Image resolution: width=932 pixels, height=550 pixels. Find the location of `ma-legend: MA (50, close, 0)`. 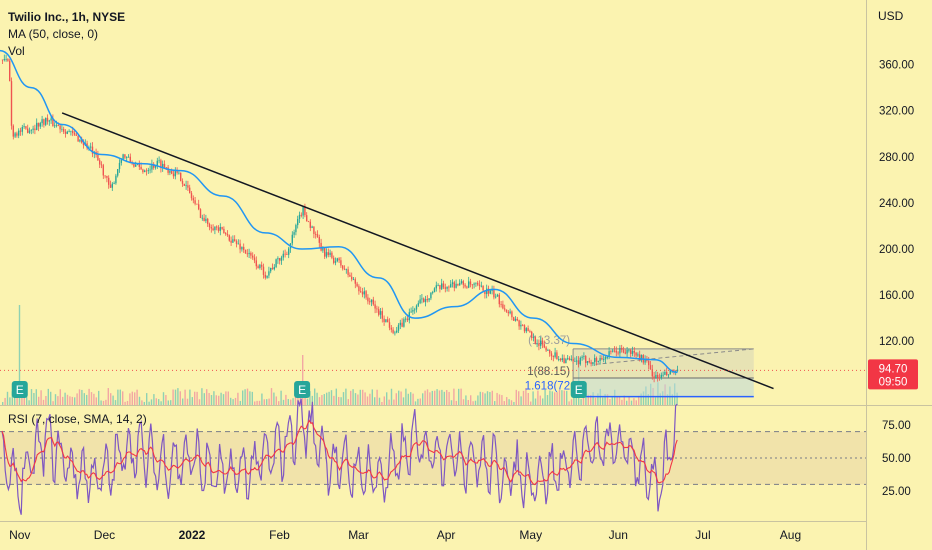

ma-legend: MA (50, close, 0) is located at coordinates (53, 34).